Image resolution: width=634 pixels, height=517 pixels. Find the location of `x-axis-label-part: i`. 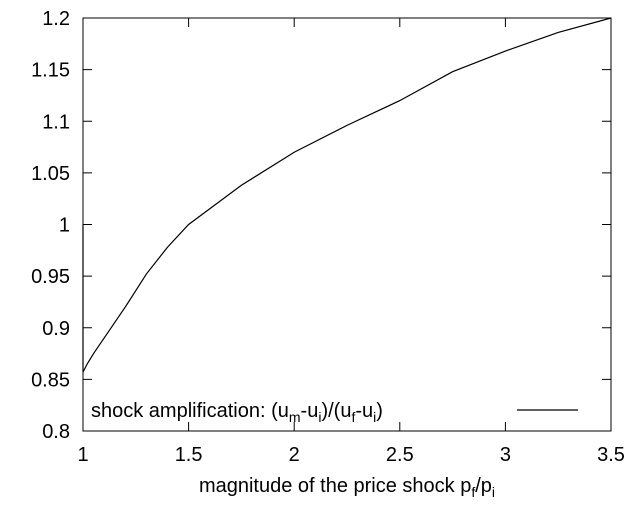

x-axis-label-part: i is located at coordinates (493, 492).